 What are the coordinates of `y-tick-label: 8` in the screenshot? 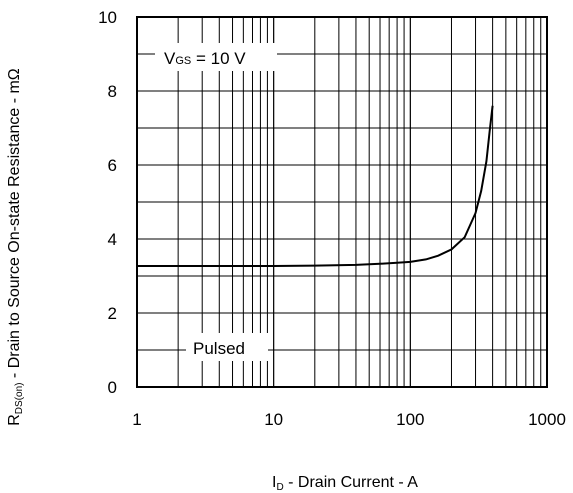 It's located at (112, 91).